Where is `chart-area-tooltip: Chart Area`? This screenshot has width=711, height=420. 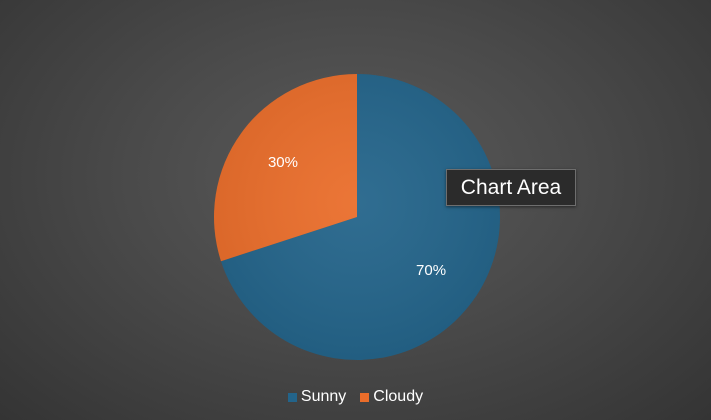
chart-area-tooltip: Chart Area is located at coordinates (511, 187).